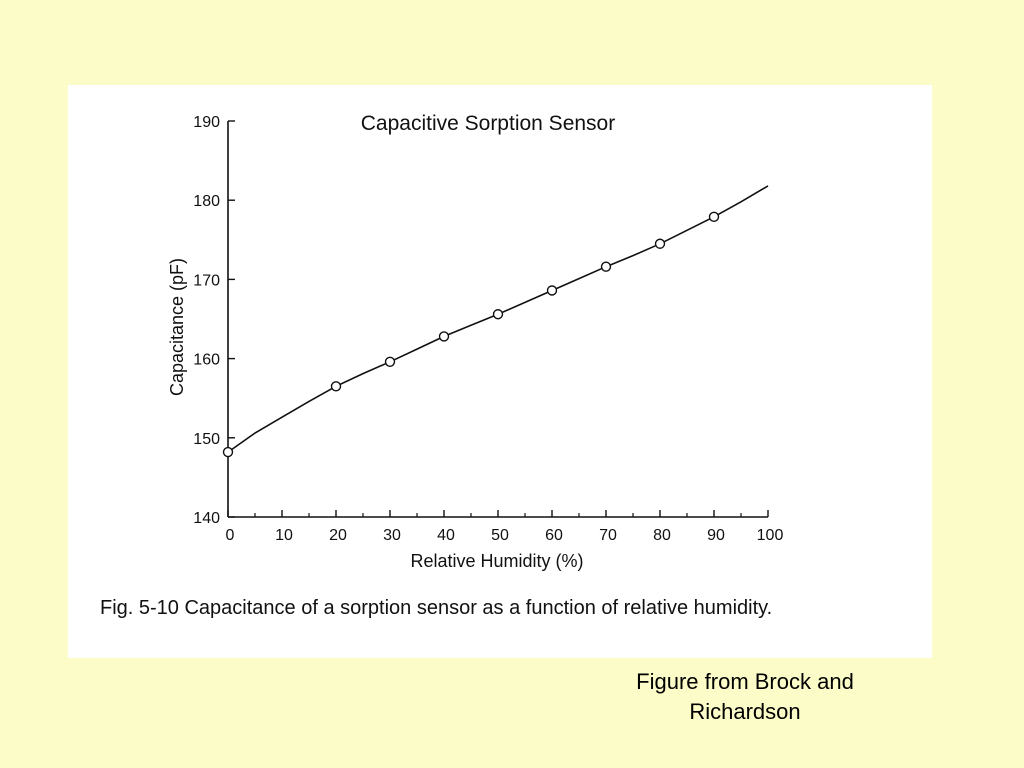 The width and height of the screenshot is (1024, 768). I want to click on y-tick-label: 160, so click(206, 360).